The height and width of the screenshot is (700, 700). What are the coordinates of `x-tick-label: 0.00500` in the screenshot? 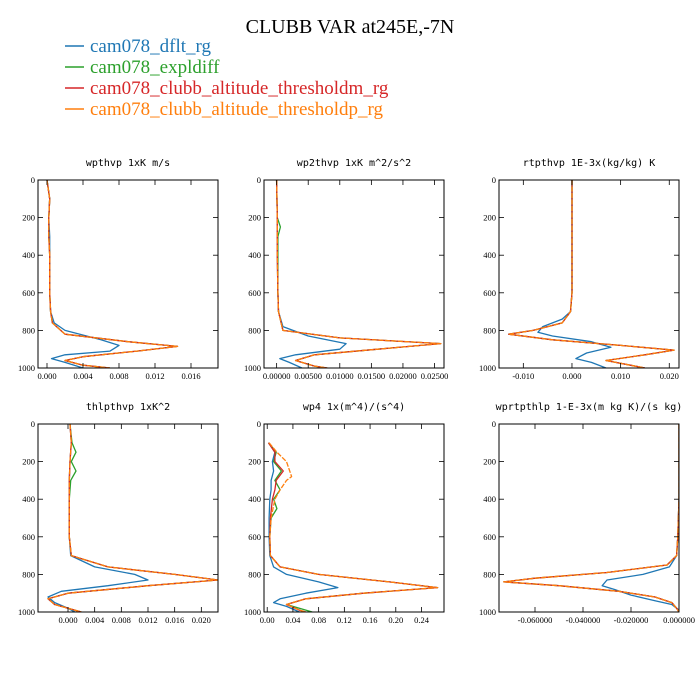 It's located at (308, 376).